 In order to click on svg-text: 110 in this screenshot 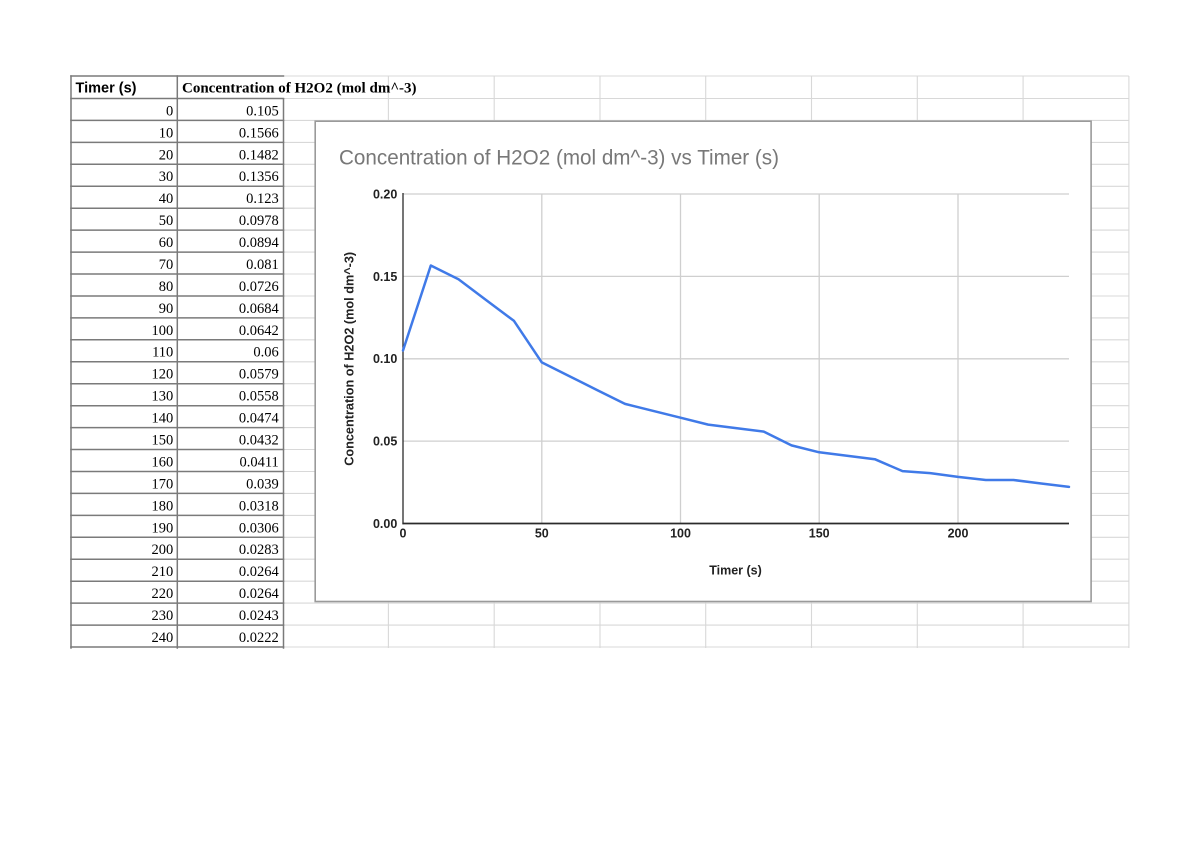, I will do `click(162, 353)`.